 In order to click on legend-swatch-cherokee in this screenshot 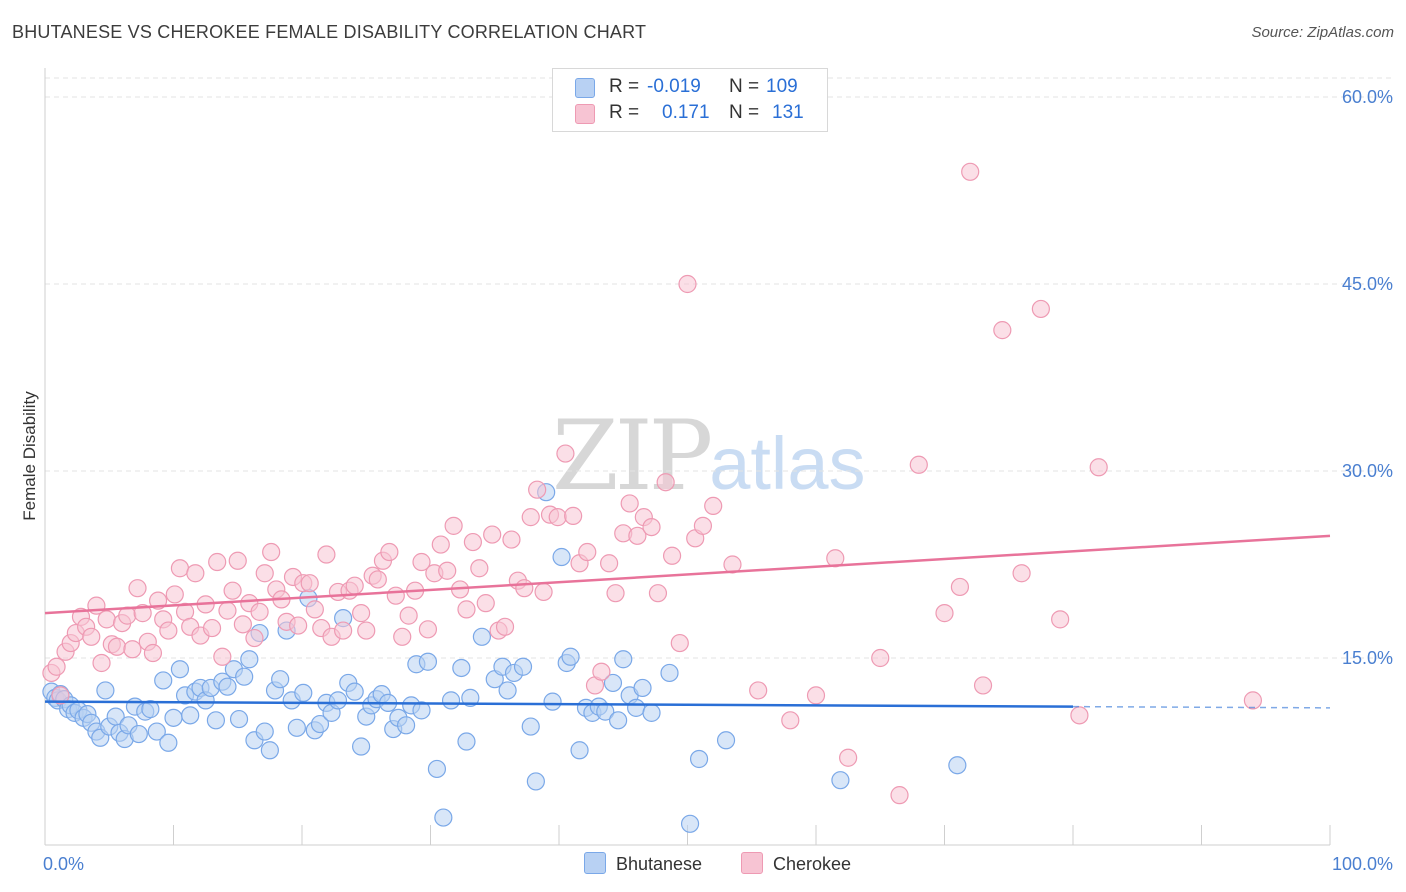, I will do `click(585, 114)`.